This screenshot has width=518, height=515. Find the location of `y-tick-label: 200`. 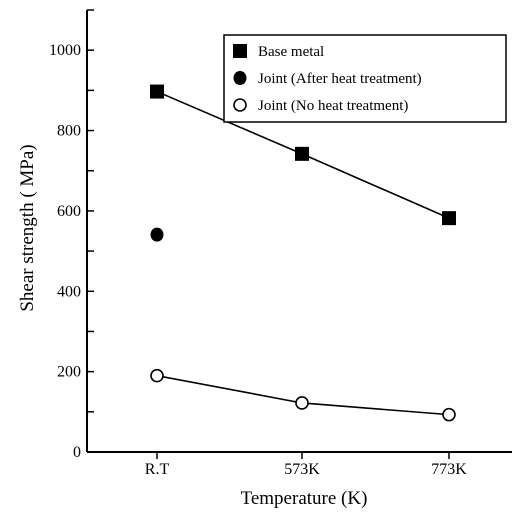

y-tick-label: 200 is located at coordinates (69, 372).